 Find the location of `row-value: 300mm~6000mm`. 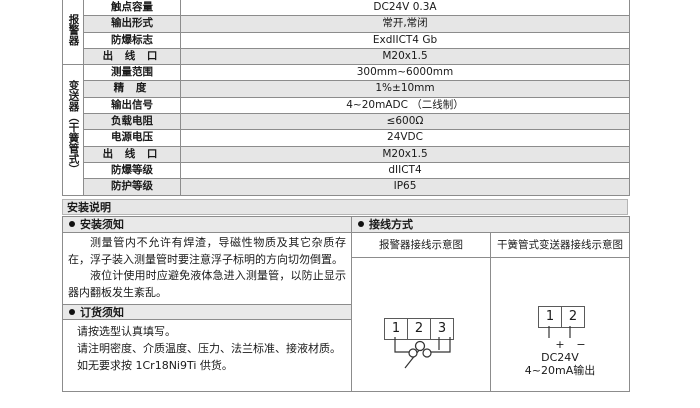

row-value: 300mm~6000mm is located at coordinates (405, 73).